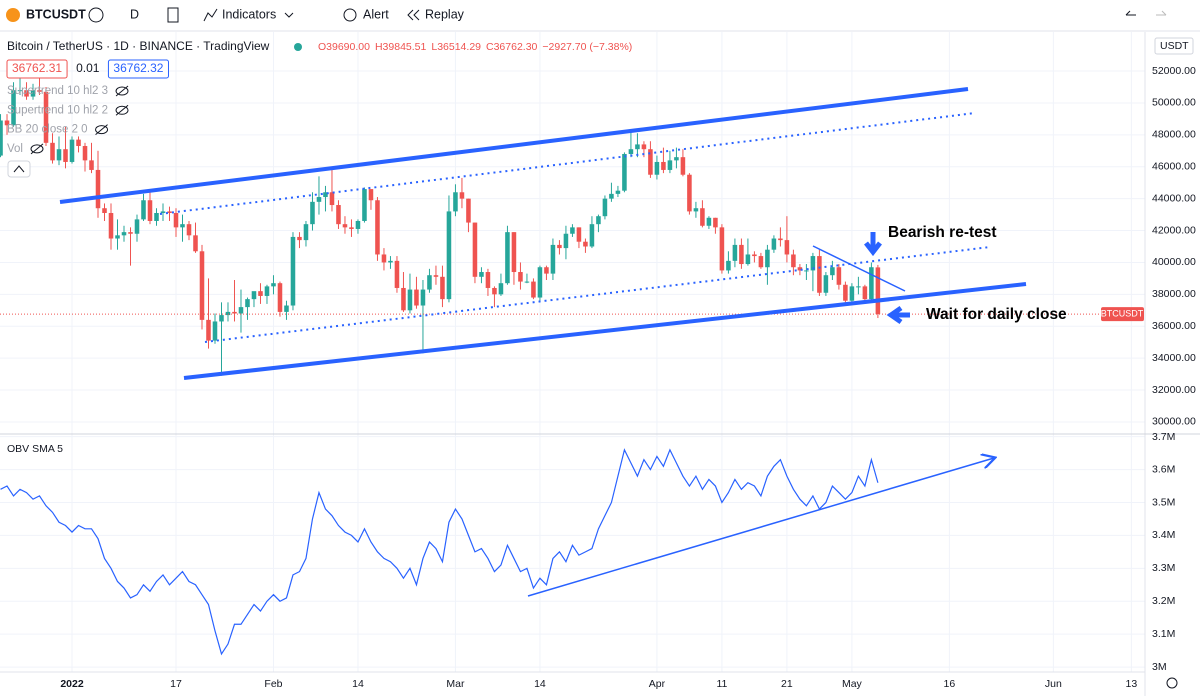  Describe the element at coordinates (1053, 684) in the screenshot. I see `x-tick-label: Jun` at that location.